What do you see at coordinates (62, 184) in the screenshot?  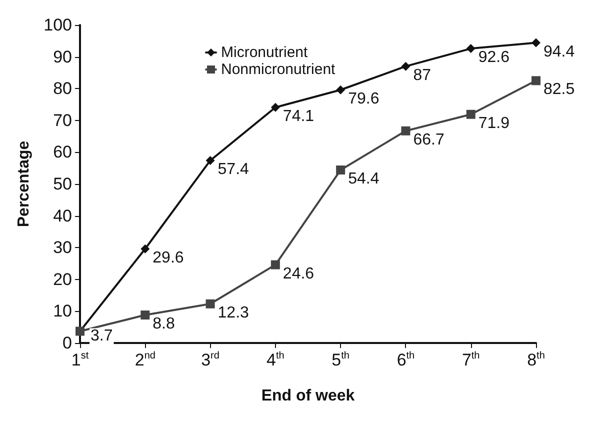 I see `y-tick-label: 50` at bounding box center [62, 184].